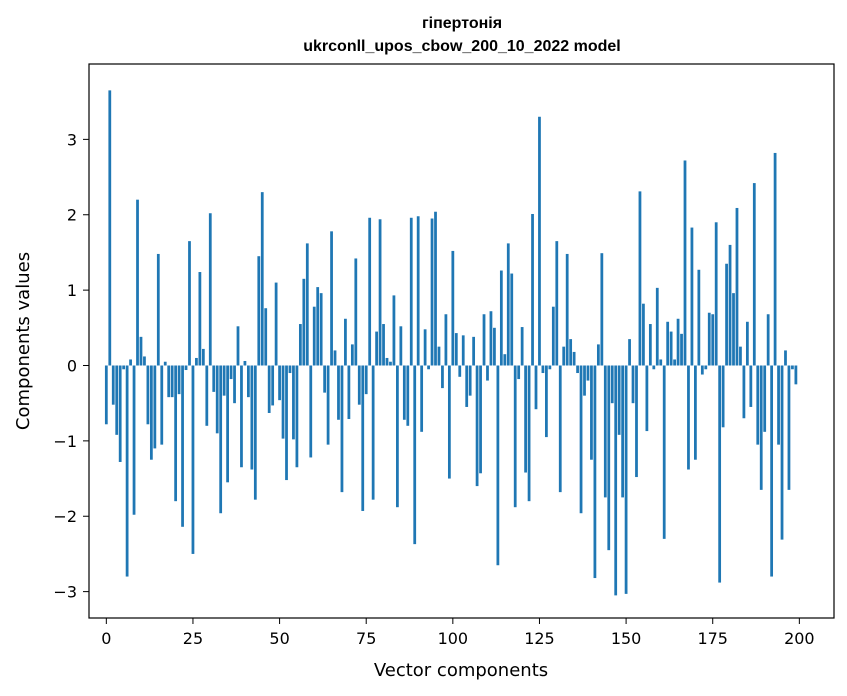 Image resolution: width=847 pixels, height=696 pixels. I want to click on x-tick-label: 50, so click(279, 638).